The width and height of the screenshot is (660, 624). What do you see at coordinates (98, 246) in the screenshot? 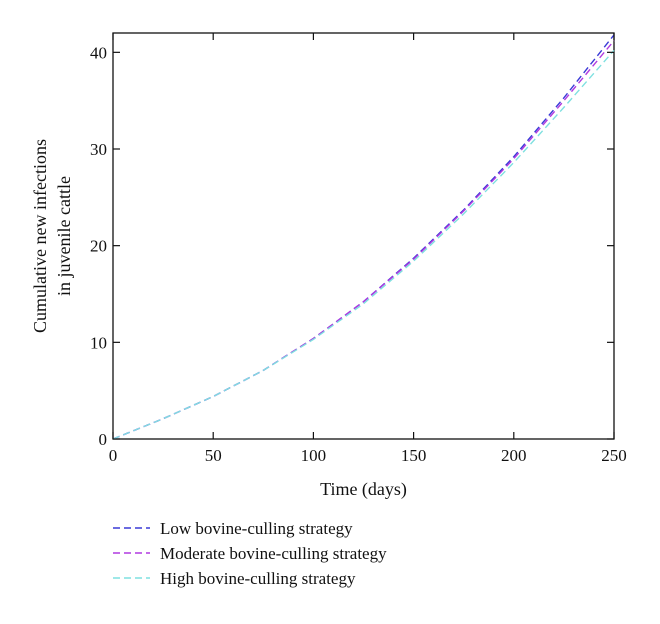
I see `y-tick-label: 20` at bounding box center [98, 246].